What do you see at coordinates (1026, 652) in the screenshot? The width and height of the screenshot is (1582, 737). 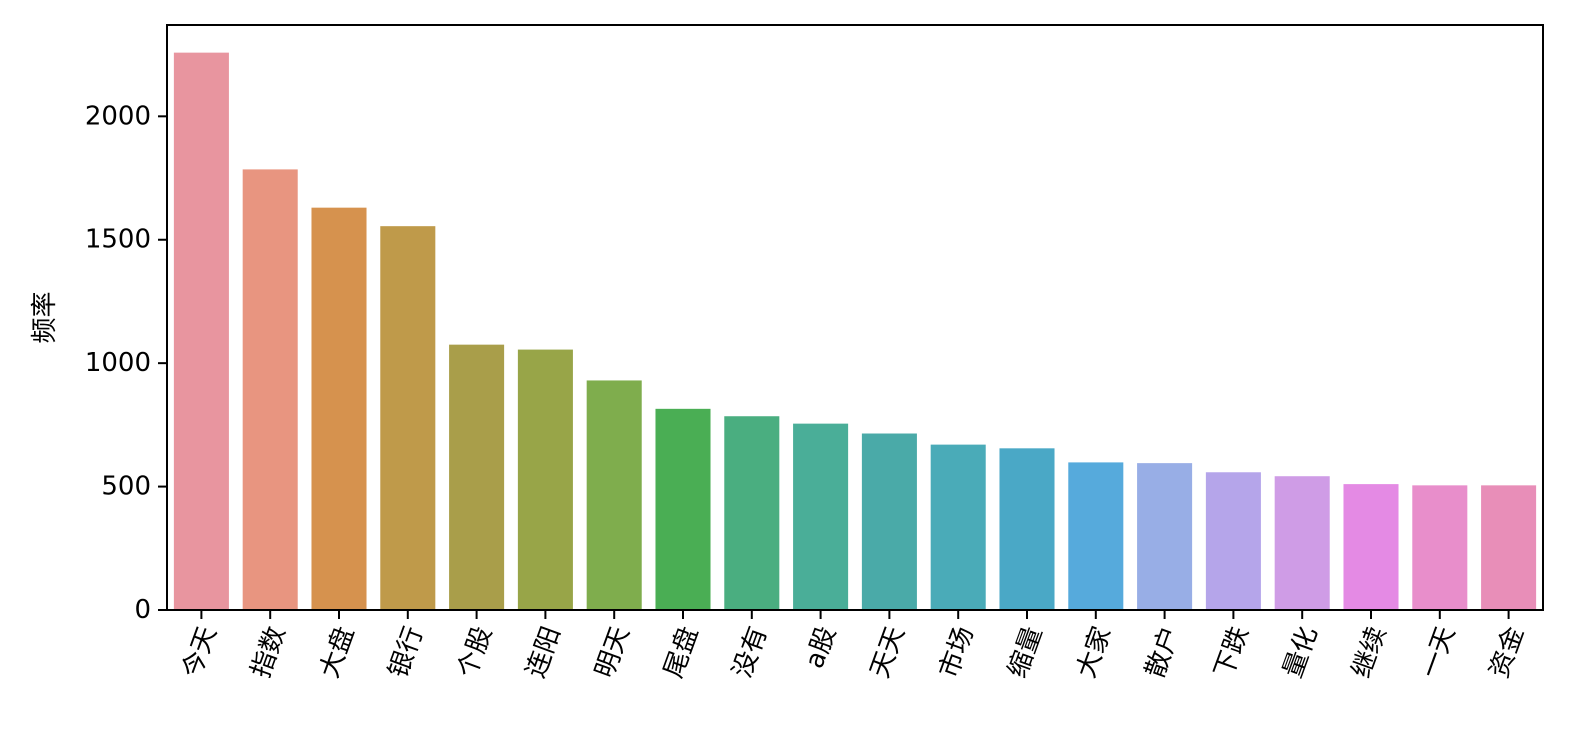 I see `x-tick-label: 缩量` at bounding box center [1026, 652].